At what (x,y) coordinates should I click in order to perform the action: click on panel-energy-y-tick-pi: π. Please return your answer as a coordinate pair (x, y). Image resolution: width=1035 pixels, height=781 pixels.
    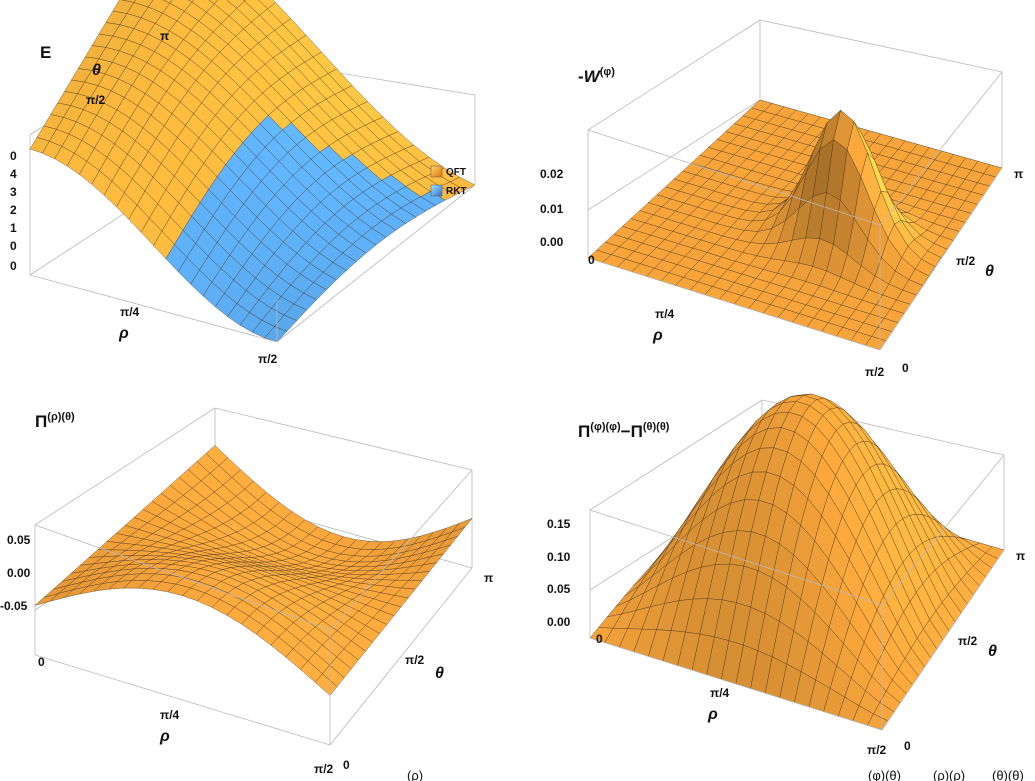
    Looking at the image, I should click on (164, 36).